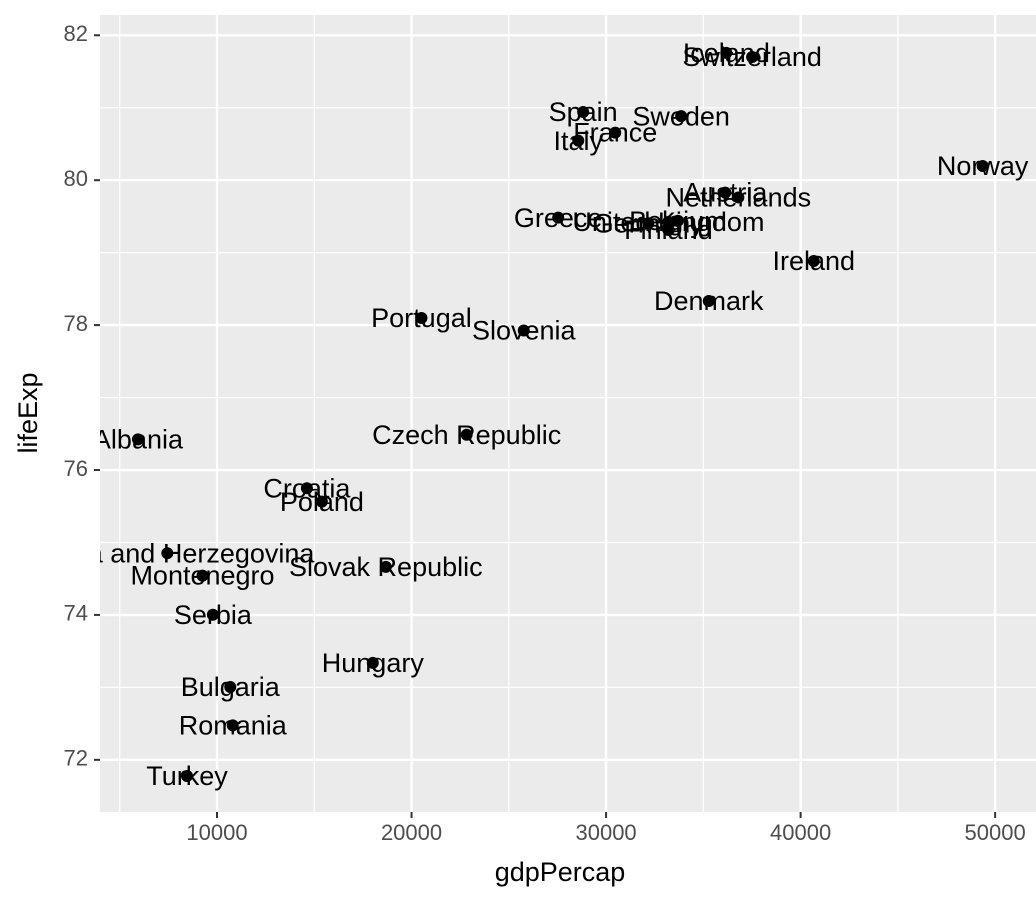  I want to click on y-axis-title: lifeExp, so click(28, 412).